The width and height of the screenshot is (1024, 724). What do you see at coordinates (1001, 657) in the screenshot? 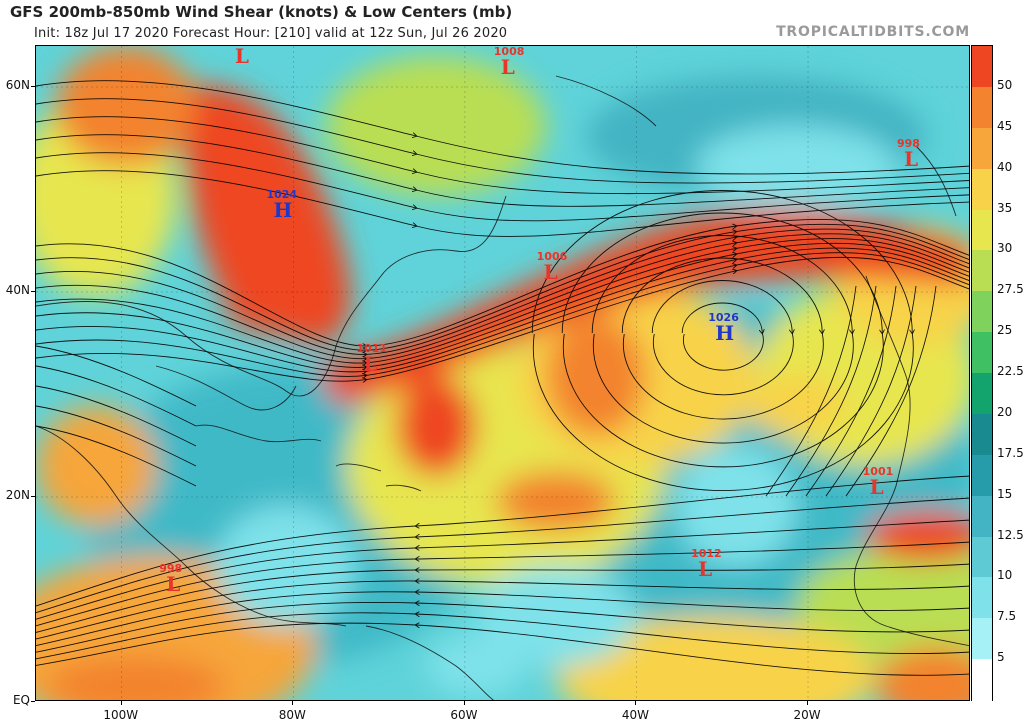
I see `colorbar-label: 5` at bounding box center [1001, 657].